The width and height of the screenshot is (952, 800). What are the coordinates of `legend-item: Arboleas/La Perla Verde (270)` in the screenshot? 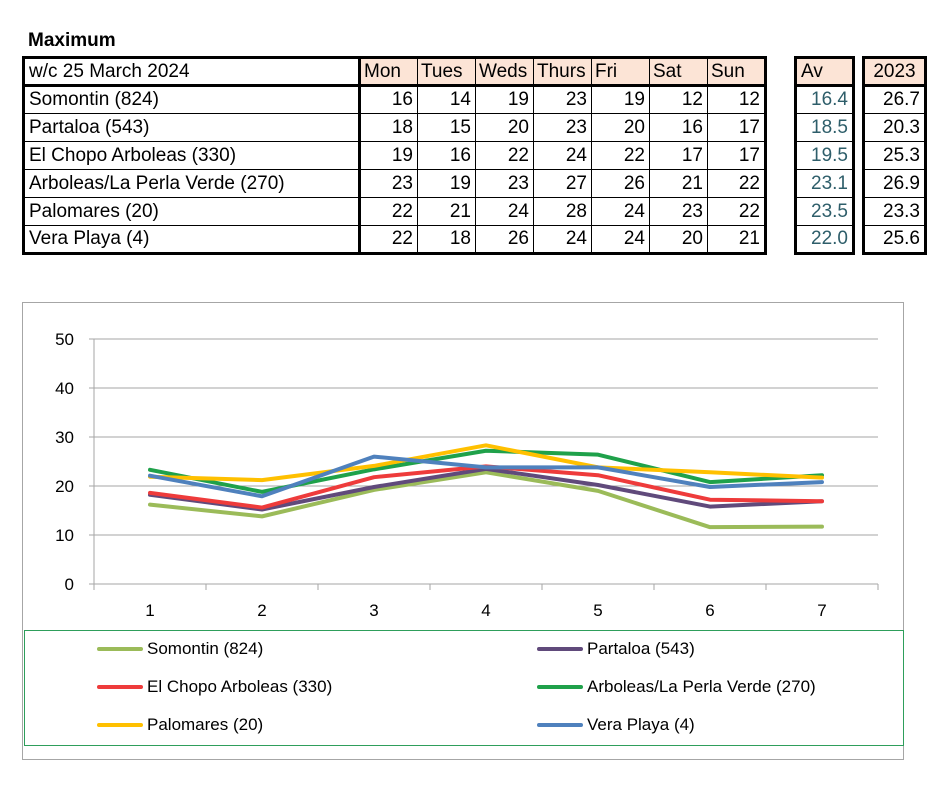 It's located at (676, 687).